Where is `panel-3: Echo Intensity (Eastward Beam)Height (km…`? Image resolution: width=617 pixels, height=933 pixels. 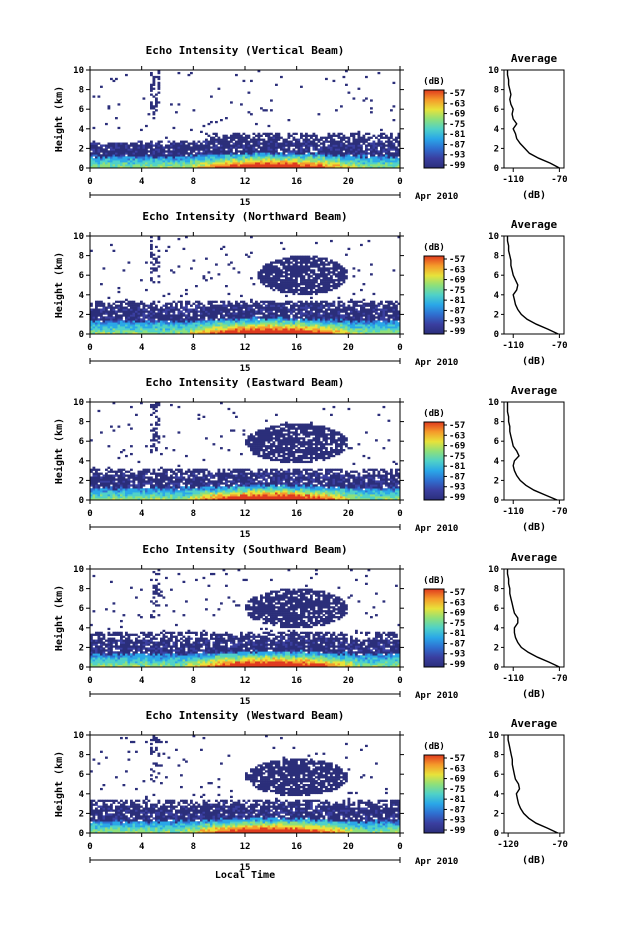 panel-3: Echo Intensity (Eastward Beam)Height (km… is located at coordinates (310, 458).